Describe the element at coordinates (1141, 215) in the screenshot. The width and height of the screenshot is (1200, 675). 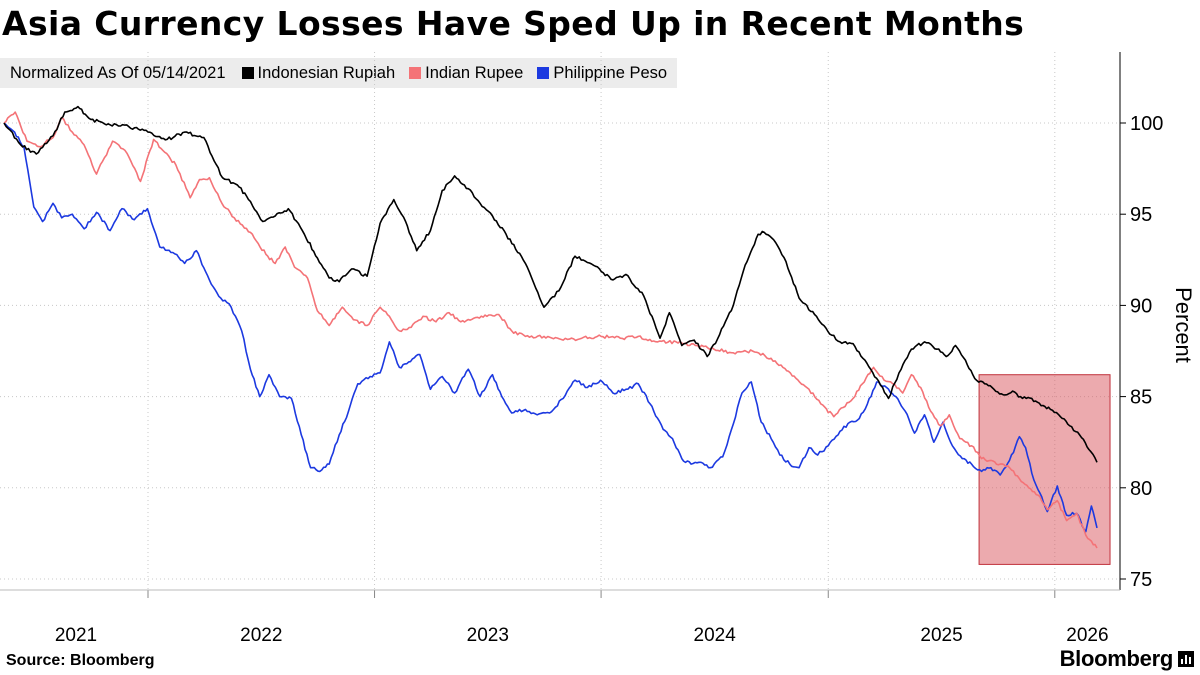
I see `y-tick-label-95: 95` at that location.